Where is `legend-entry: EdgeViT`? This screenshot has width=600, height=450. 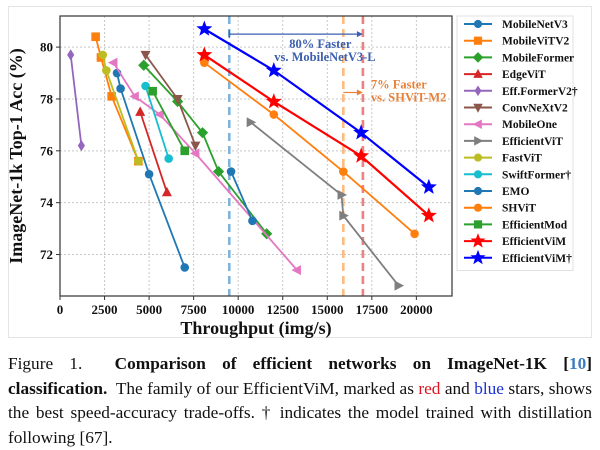
legend-entry: EdgeViT is located at coordinates (505, 74).